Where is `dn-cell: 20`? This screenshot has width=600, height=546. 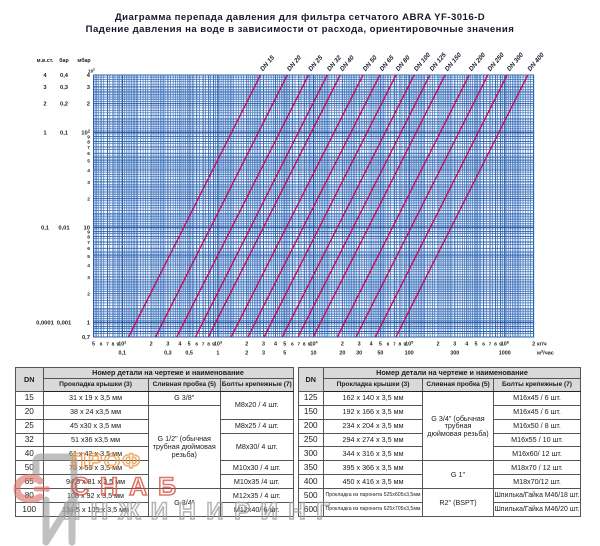
dn-cell: 20 is located at coordinates (29, 412).